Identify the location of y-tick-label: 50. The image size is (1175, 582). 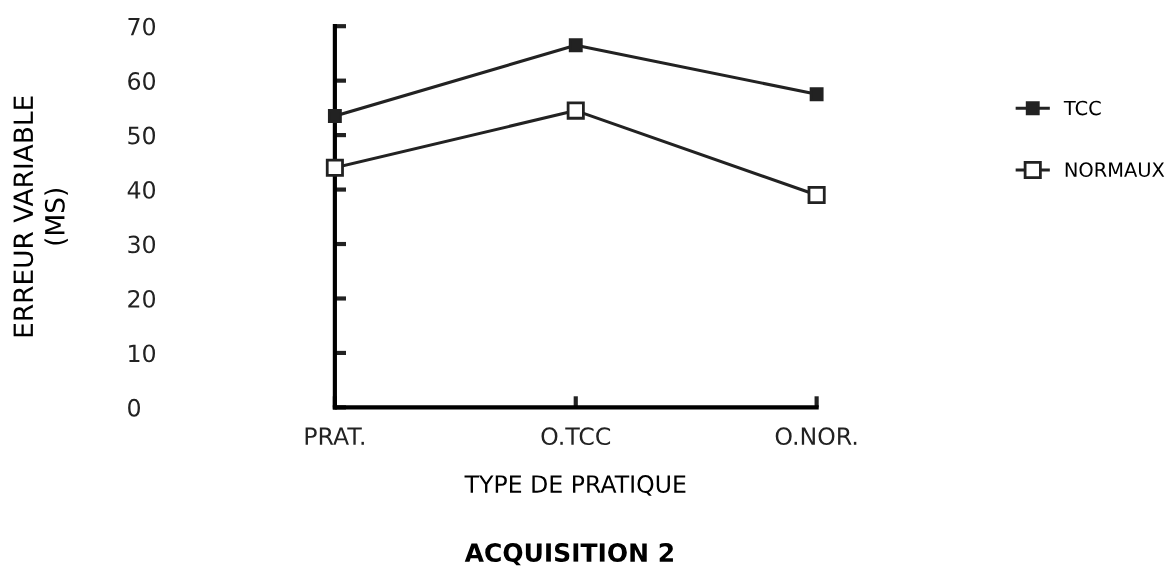
(142, 135).